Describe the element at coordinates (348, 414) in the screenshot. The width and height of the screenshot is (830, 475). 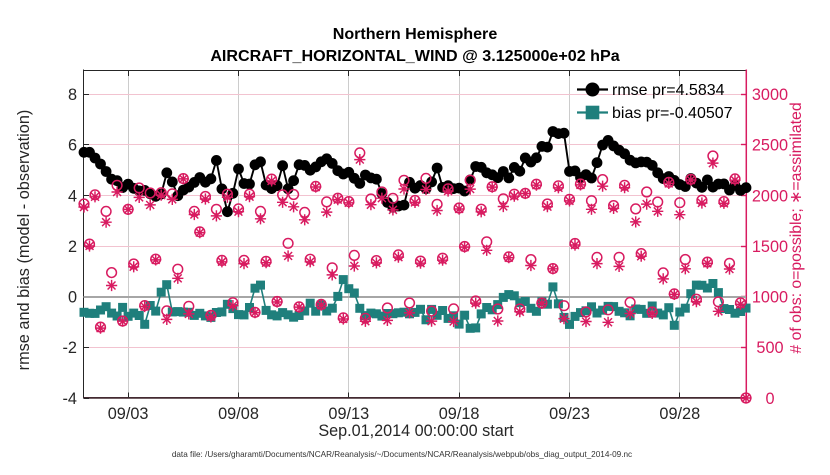
I see `svg-text: 09/13` at that location.